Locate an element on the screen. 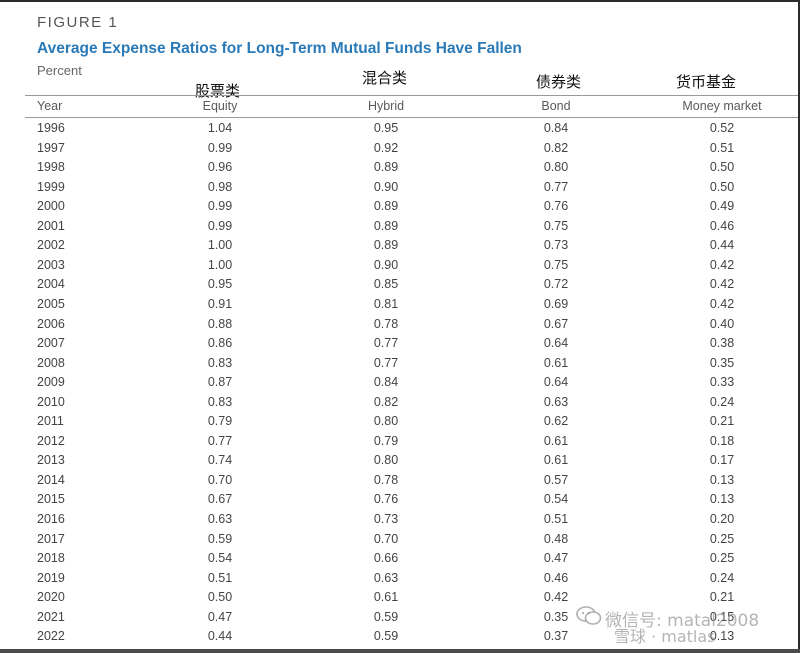 This screenshot has width=800, height=653. cell-money-market: 0.18 is located at coordinates (722, 440).